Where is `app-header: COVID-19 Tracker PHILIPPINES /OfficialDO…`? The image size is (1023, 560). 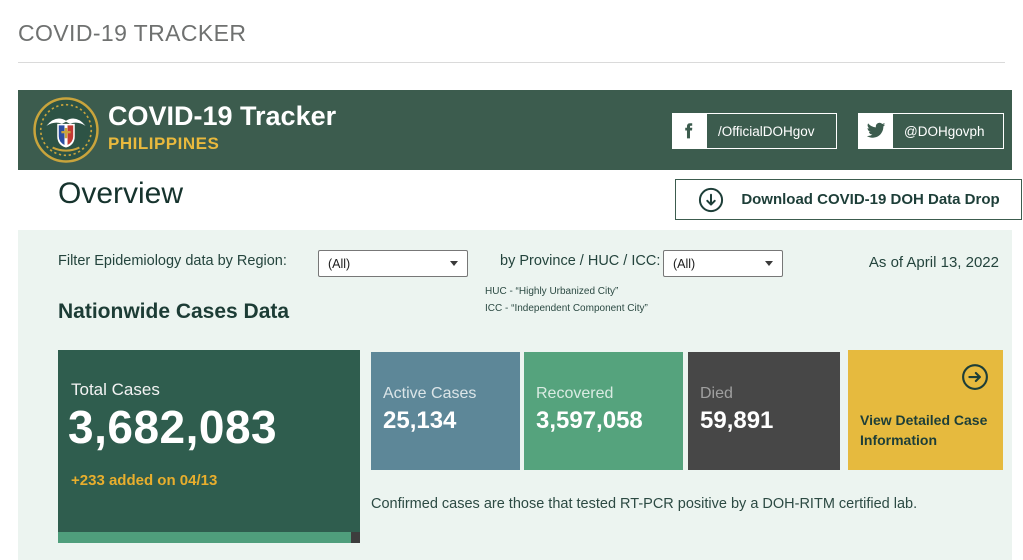
app-header: COVID-19 Tracker PHILIPPINES /OfficialDO… is located at coordinates (515, 130).